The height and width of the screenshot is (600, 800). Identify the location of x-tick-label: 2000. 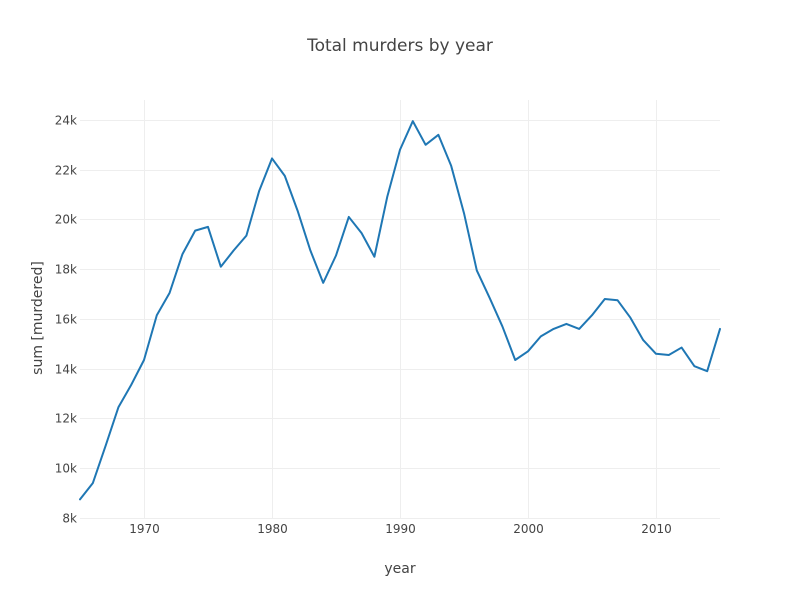
(528, 529).